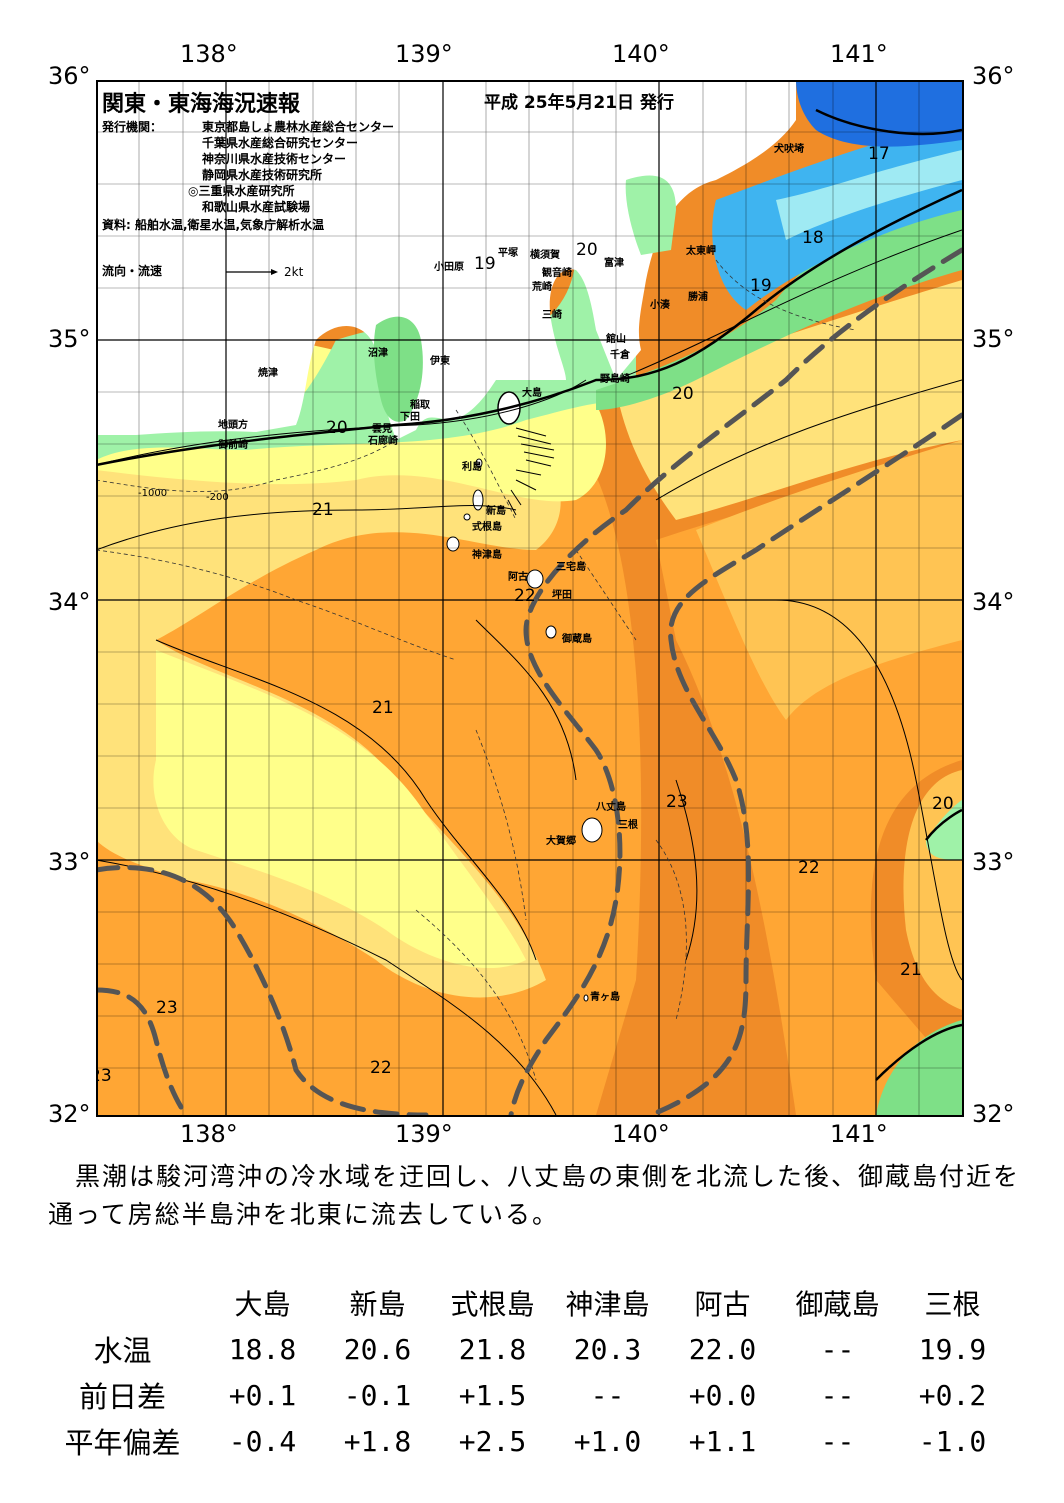  Describe the element at coordinates (377, 1304) in the screenshot. I see `column-niijima: 新島` at that location.